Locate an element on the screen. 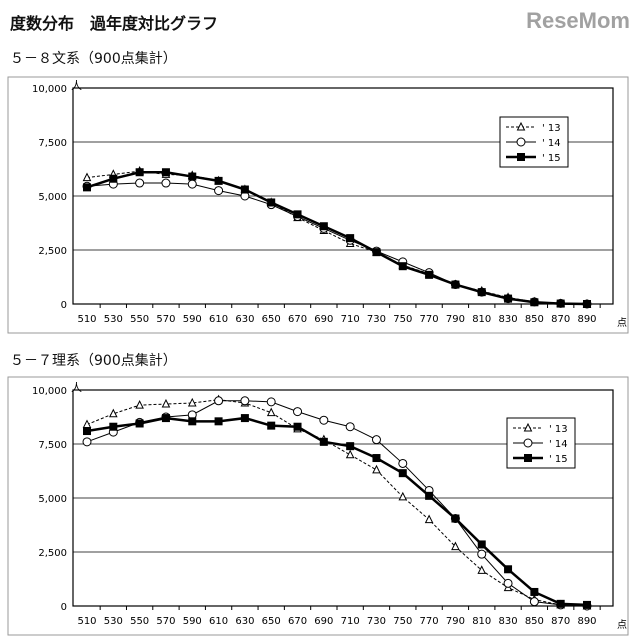 This screenshot has height=640, width=640. x-tick-label: 710 is located at coordinates (350, 319).